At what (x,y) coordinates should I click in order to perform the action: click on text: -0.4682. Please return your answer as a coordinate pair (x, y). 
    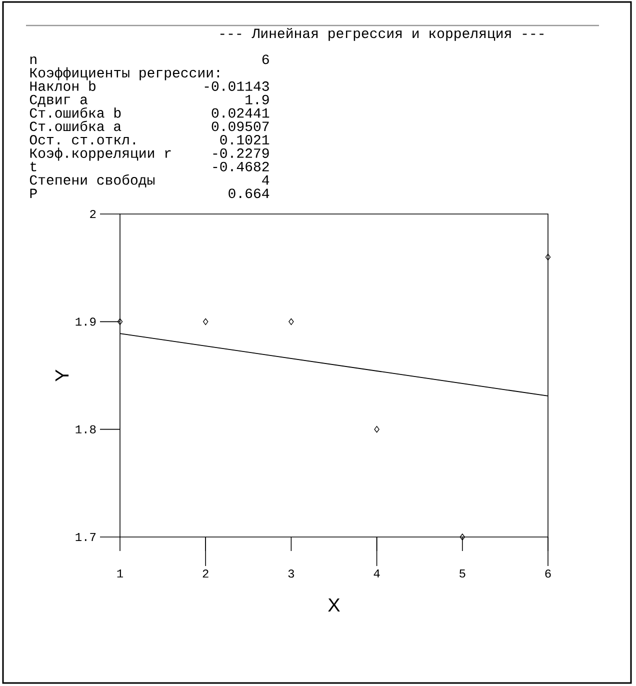
    Looking at the image, I should click on (241, 167).